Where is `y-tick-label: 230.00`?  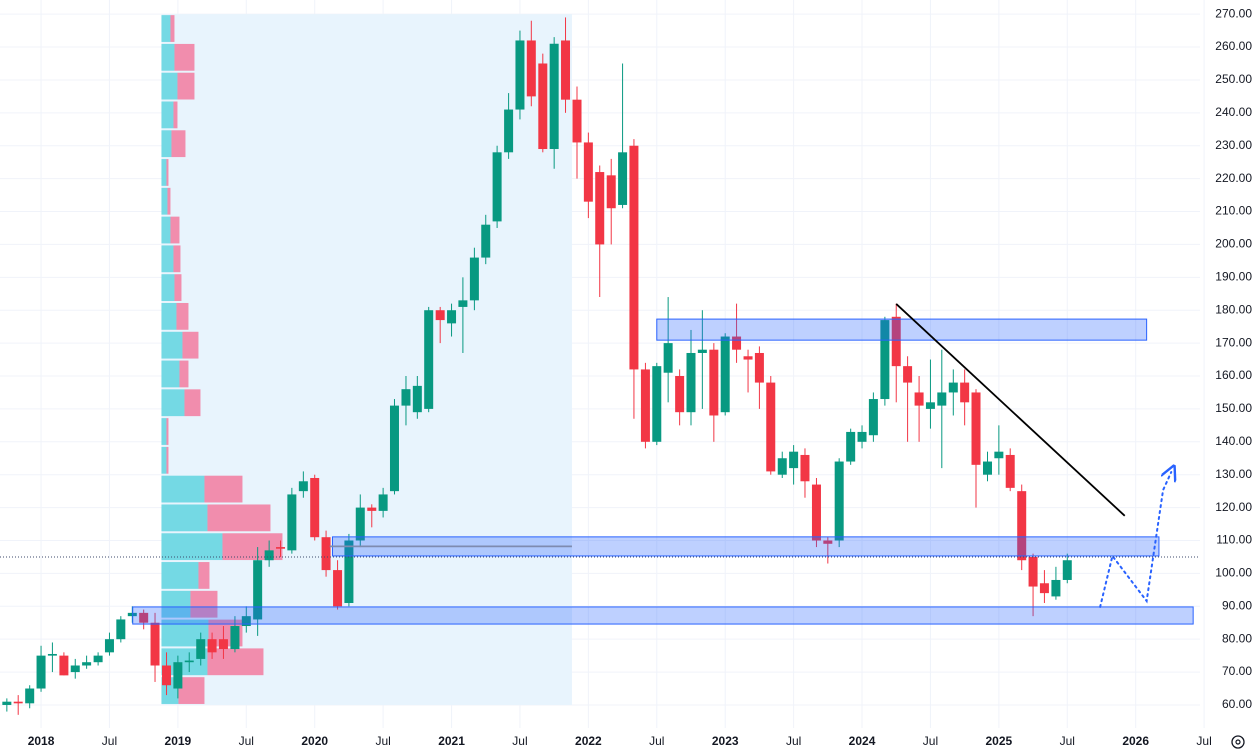
y-tick-label: 230.00 is located at coordinates (1233, 145).